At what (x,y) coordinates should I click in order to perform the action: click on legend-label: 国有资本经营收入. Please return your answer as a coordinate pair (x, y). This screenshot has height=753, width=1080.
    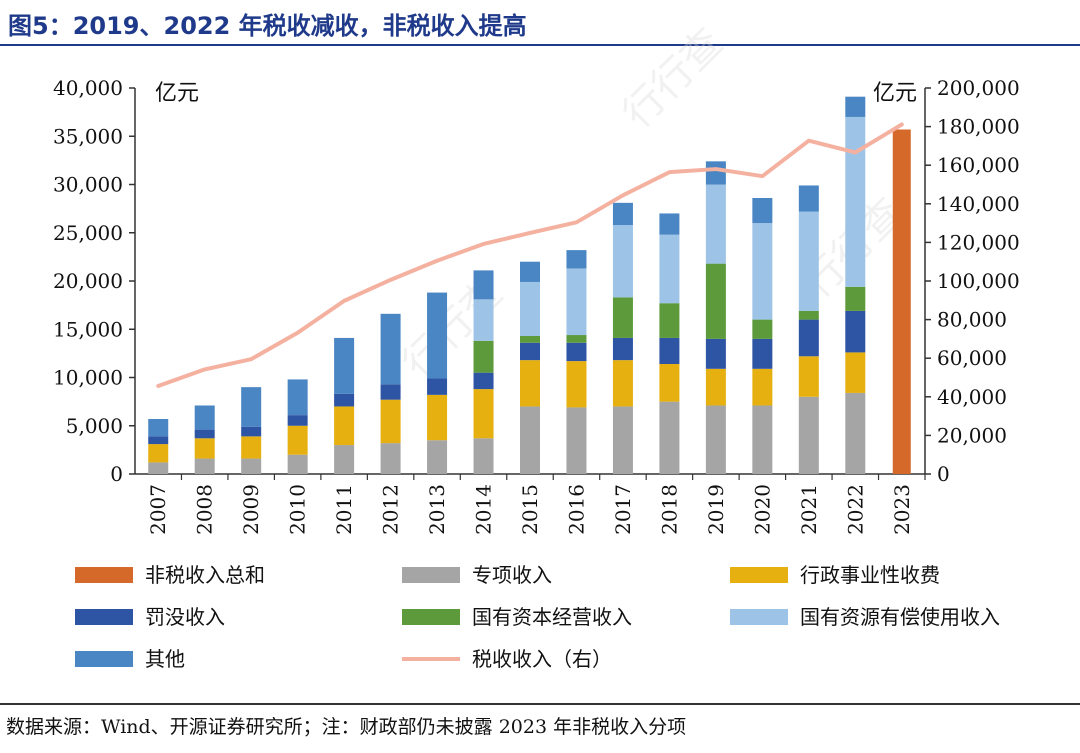
    Looking at the image, I should click on (552, 617).